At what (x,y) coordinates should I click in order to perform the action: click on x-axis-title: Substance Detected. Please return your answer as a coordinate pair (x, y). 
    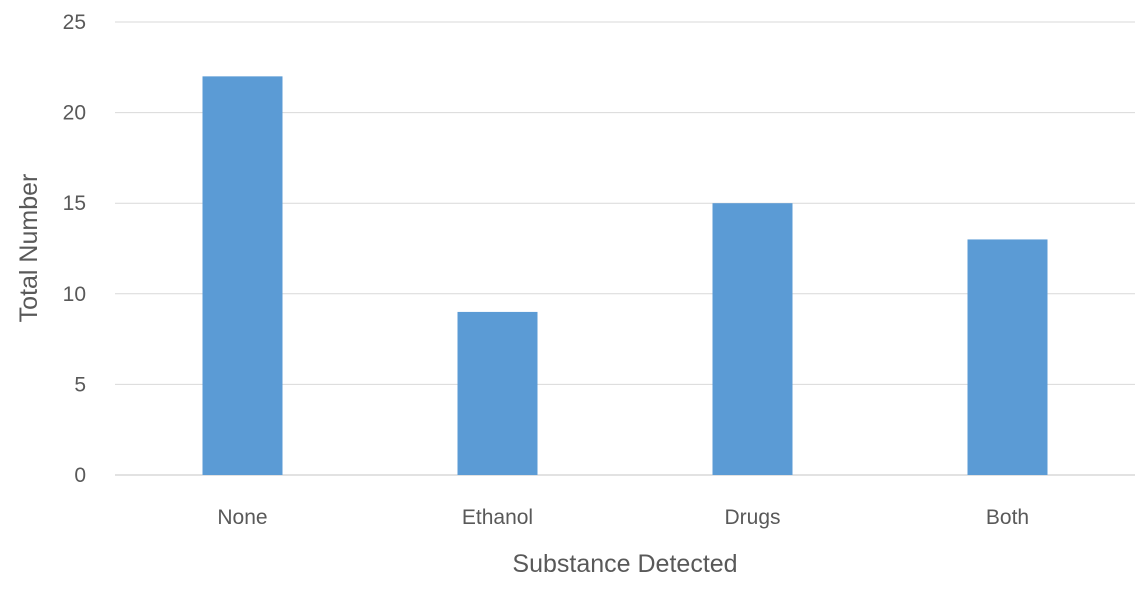
    Looking at the image, I should click on (624, 564).